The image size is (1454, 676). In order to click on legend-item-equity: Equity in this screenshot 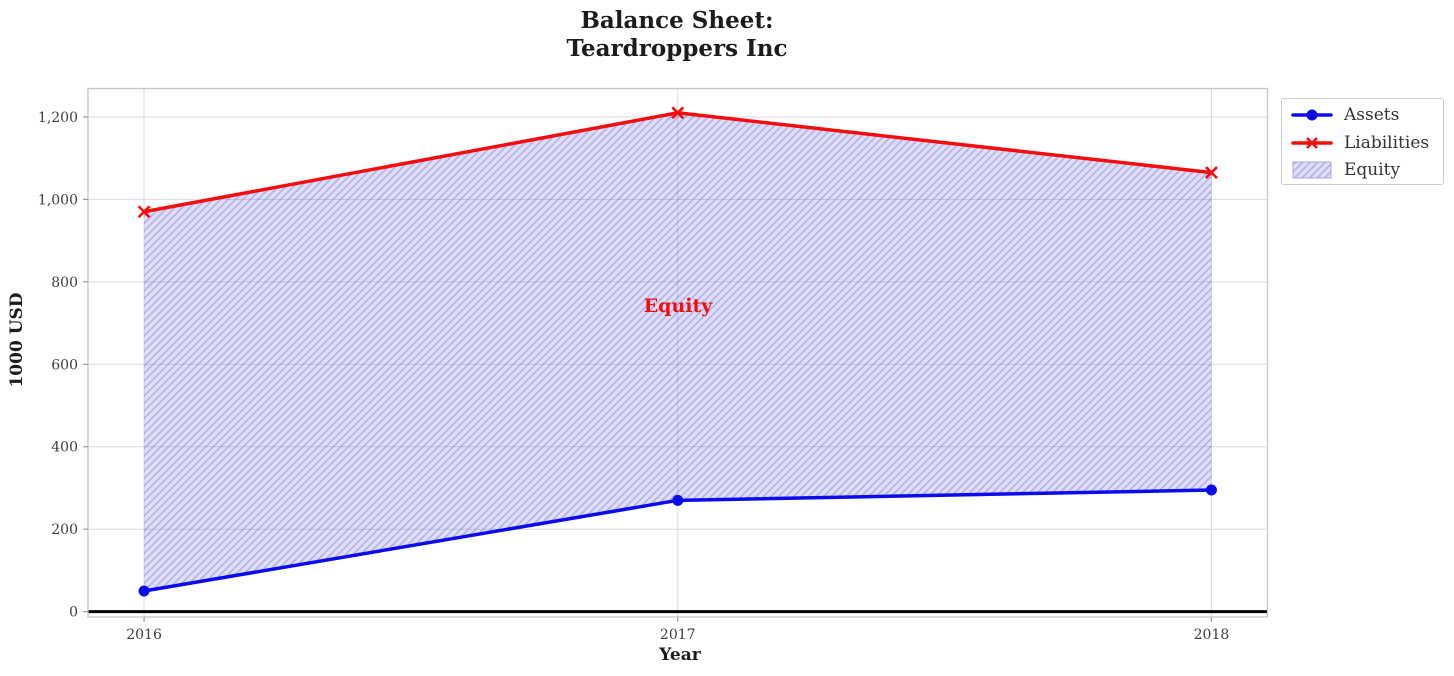, I will do `click(1366, 170)`.